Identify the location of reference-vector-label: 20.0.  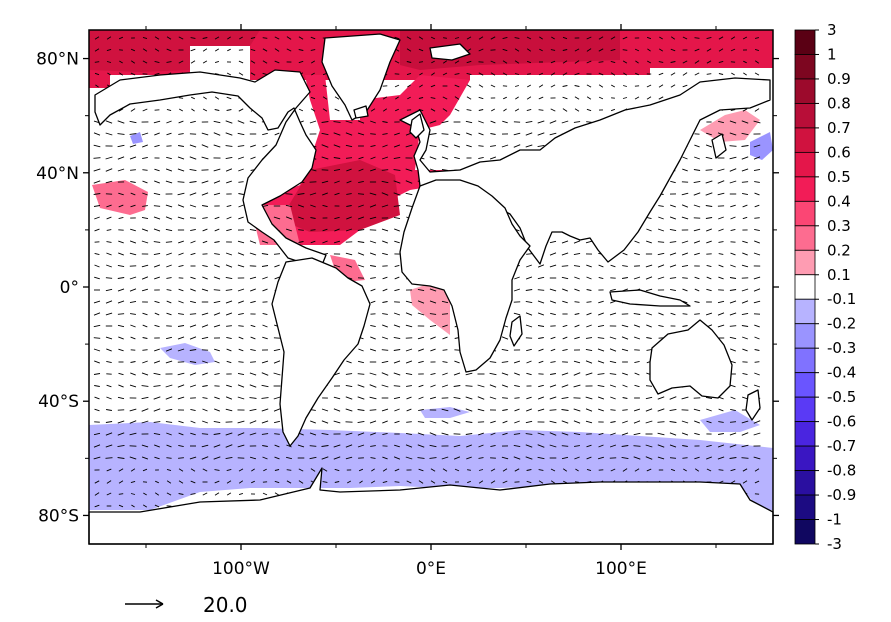
(225, 605).